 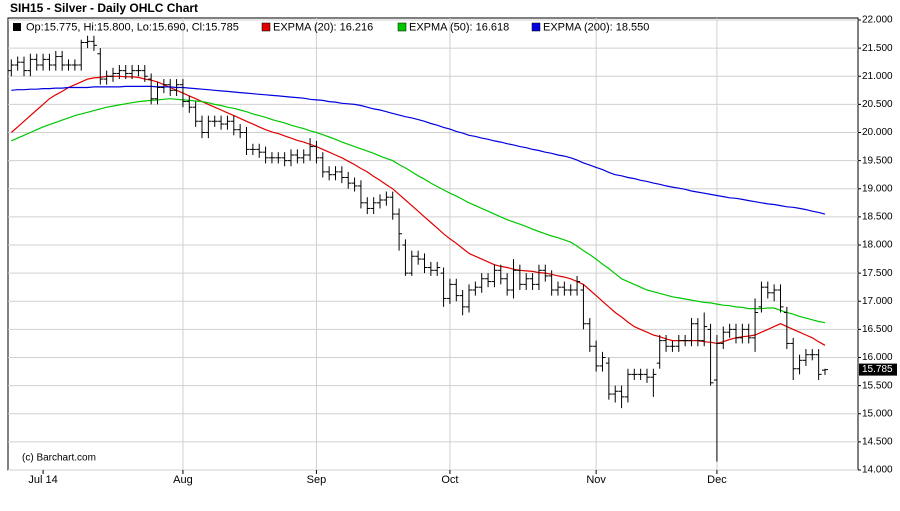 I want to click on y-tick-label: 14.000, so click(x=877, y=470).